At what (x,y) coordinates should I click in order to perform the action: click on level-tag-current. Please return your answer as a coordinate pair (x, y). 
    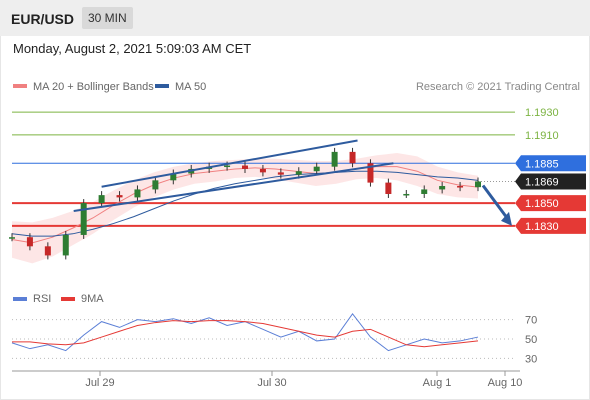
    Looking at the image, I should click on (550, 181).